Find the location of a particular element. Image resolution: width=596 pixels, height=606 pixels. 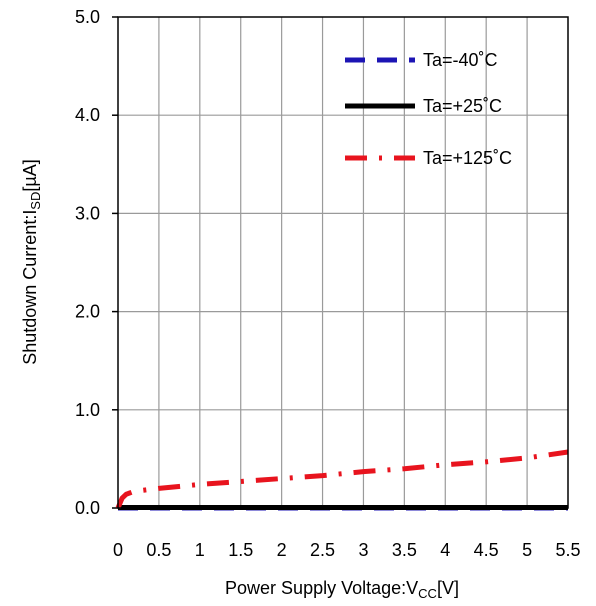

y-tick-labels: 0.0 1.0 2.0 3.0 4.0 5.0 is located at coordinates (87, 262).